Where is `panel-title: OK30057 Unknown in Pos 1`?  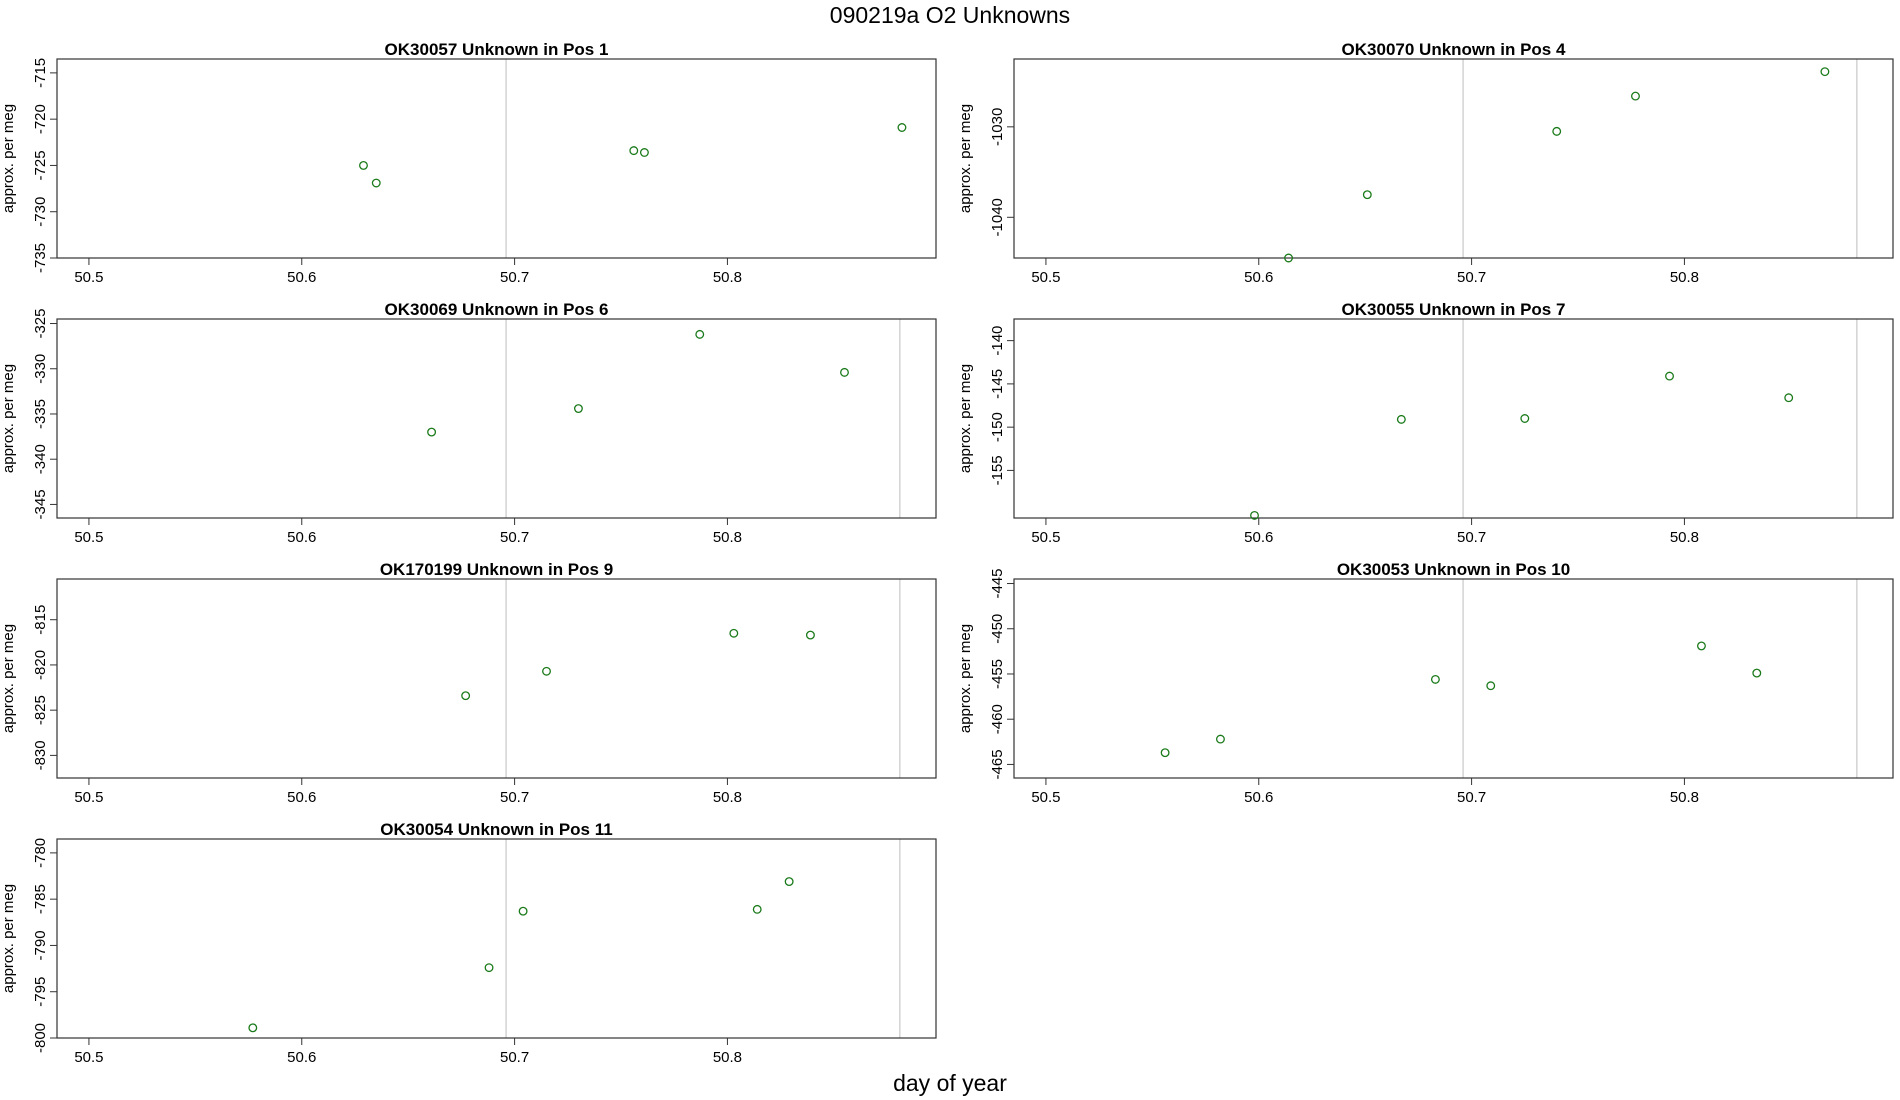
panel-title: OK30057 Unknown in Pos 1 is located at coordinates (497, 49).